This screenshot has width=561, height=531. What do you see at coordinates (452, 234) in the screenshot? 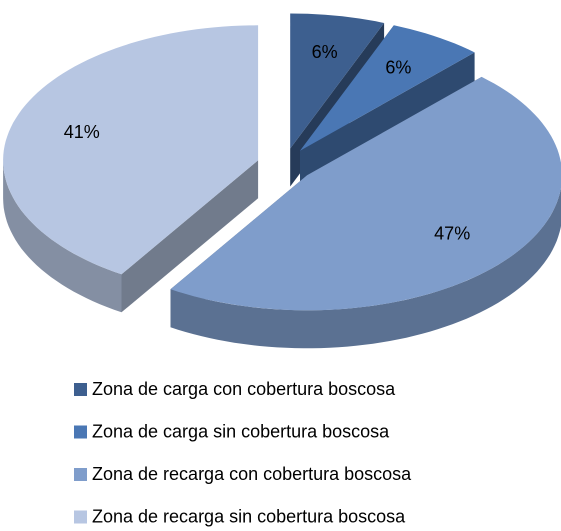
I see `data-label: 47%` at bounding box center [452, 234].